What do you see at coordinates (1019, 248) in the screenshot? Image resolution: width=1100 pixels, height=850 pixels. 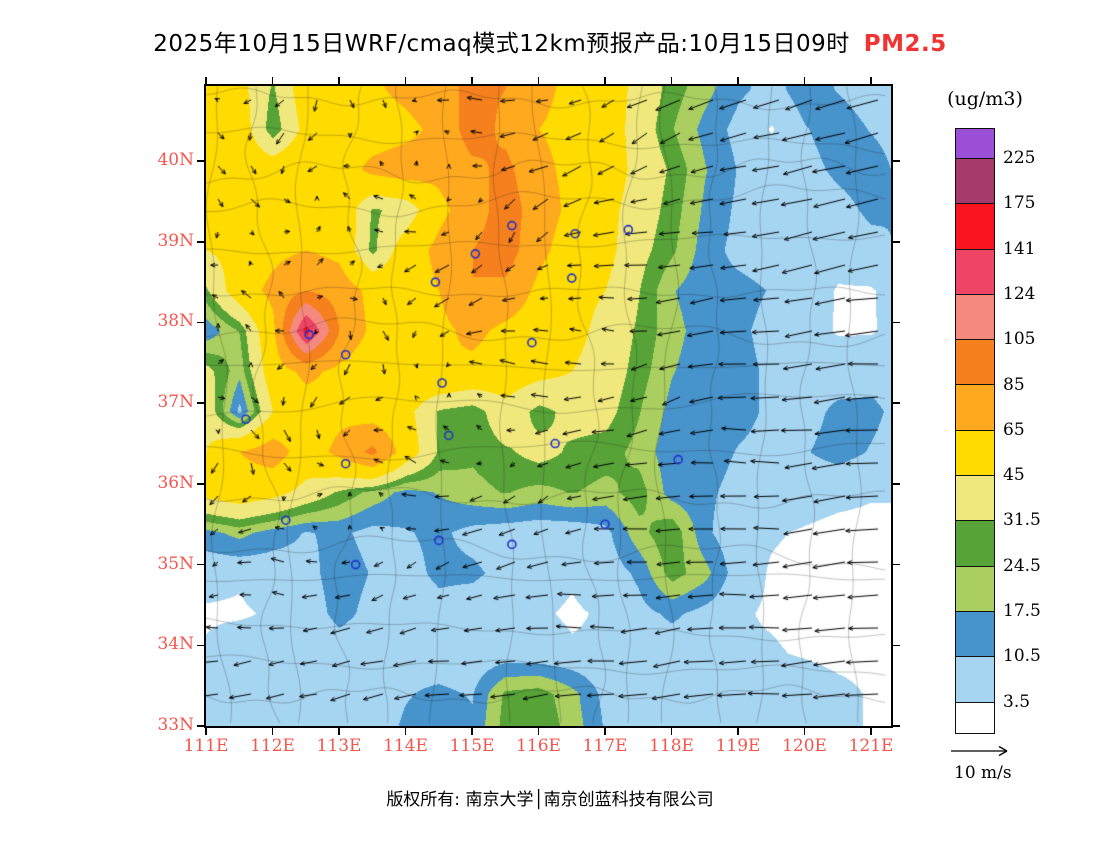 I see `colorbar-tick-label: 141` at bounding box center [1019, 248].